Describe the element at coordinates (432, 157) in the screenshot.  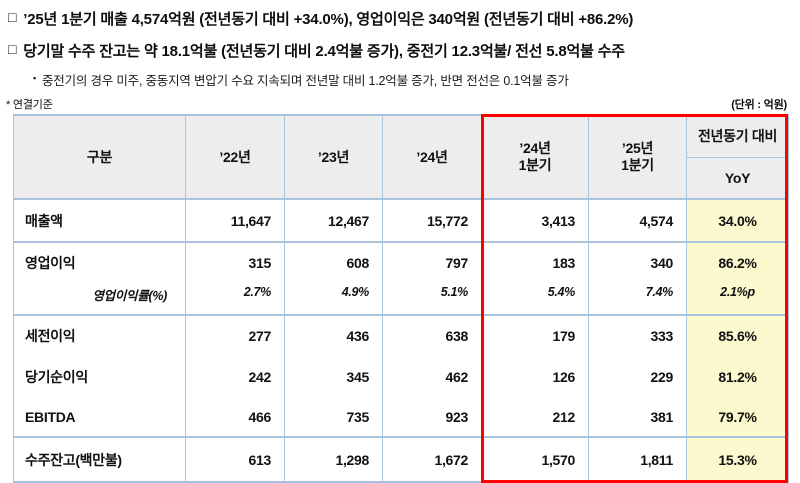
I see `col-header-2024: ’24년` at that location.